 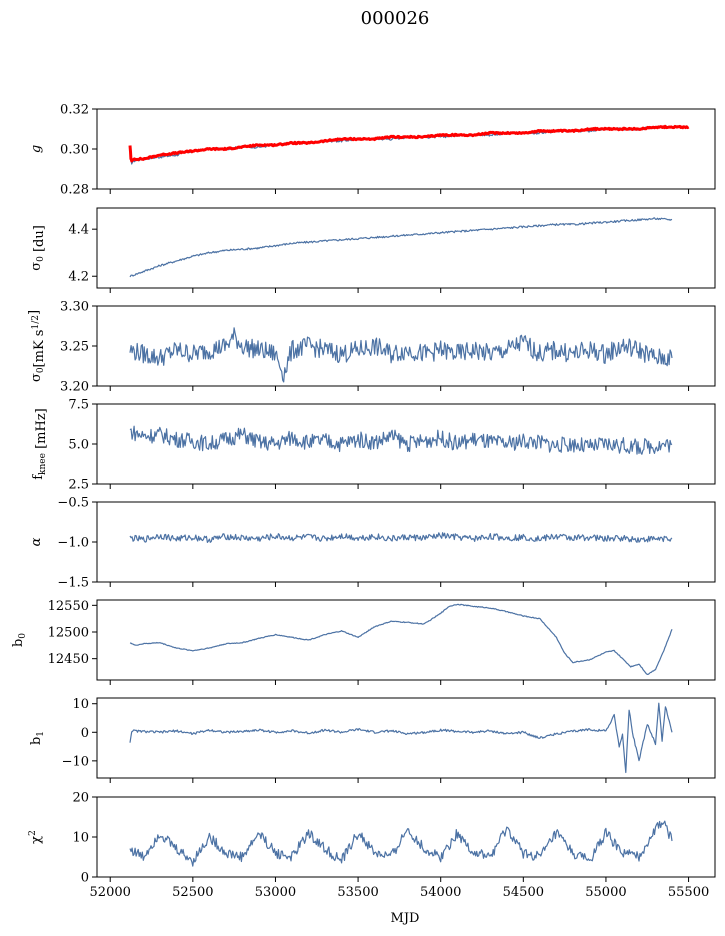 I want to click on y-axis-label: αα, so click(x=36, y=541).